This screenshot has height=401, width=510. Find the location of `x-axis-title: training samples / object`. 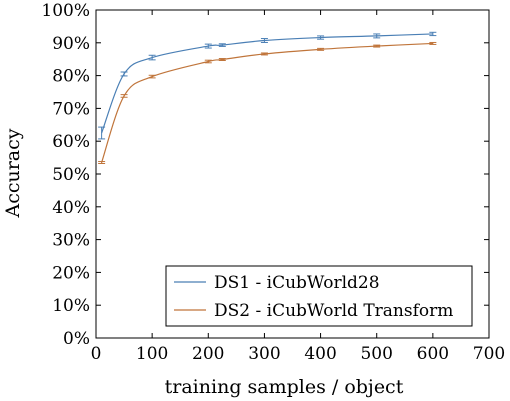

x-axis-title: training samples / object is located at coordinates (284, 387).